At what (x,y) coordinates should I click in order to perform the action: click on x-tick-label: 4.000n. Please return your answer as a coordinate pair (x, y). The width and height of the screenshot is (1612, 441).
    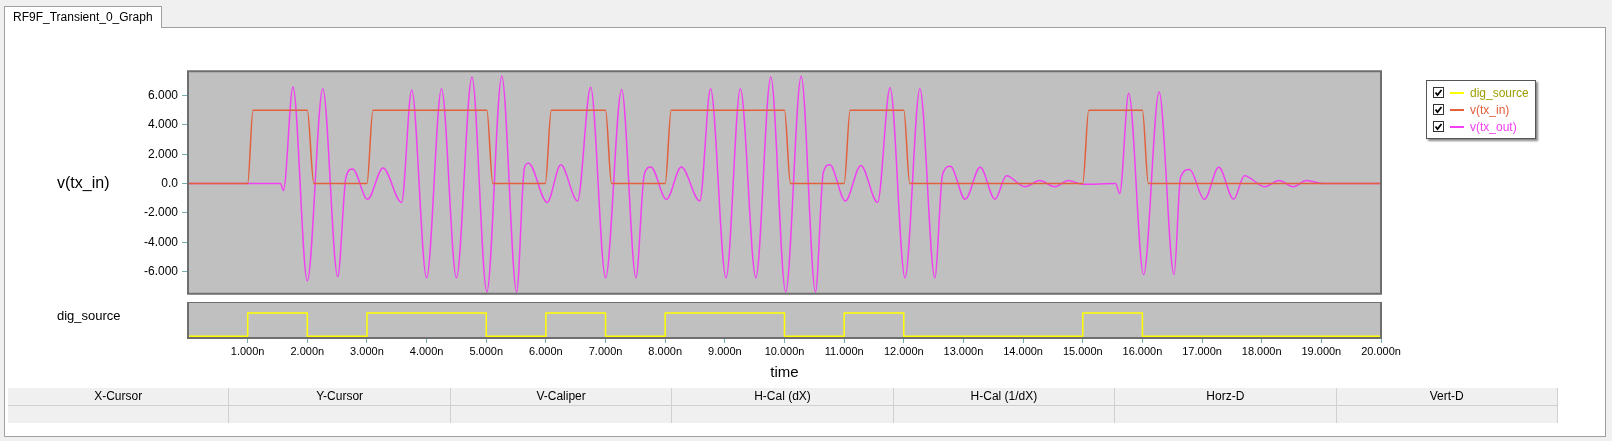
    Looking at the image, I should click on (426, 350).